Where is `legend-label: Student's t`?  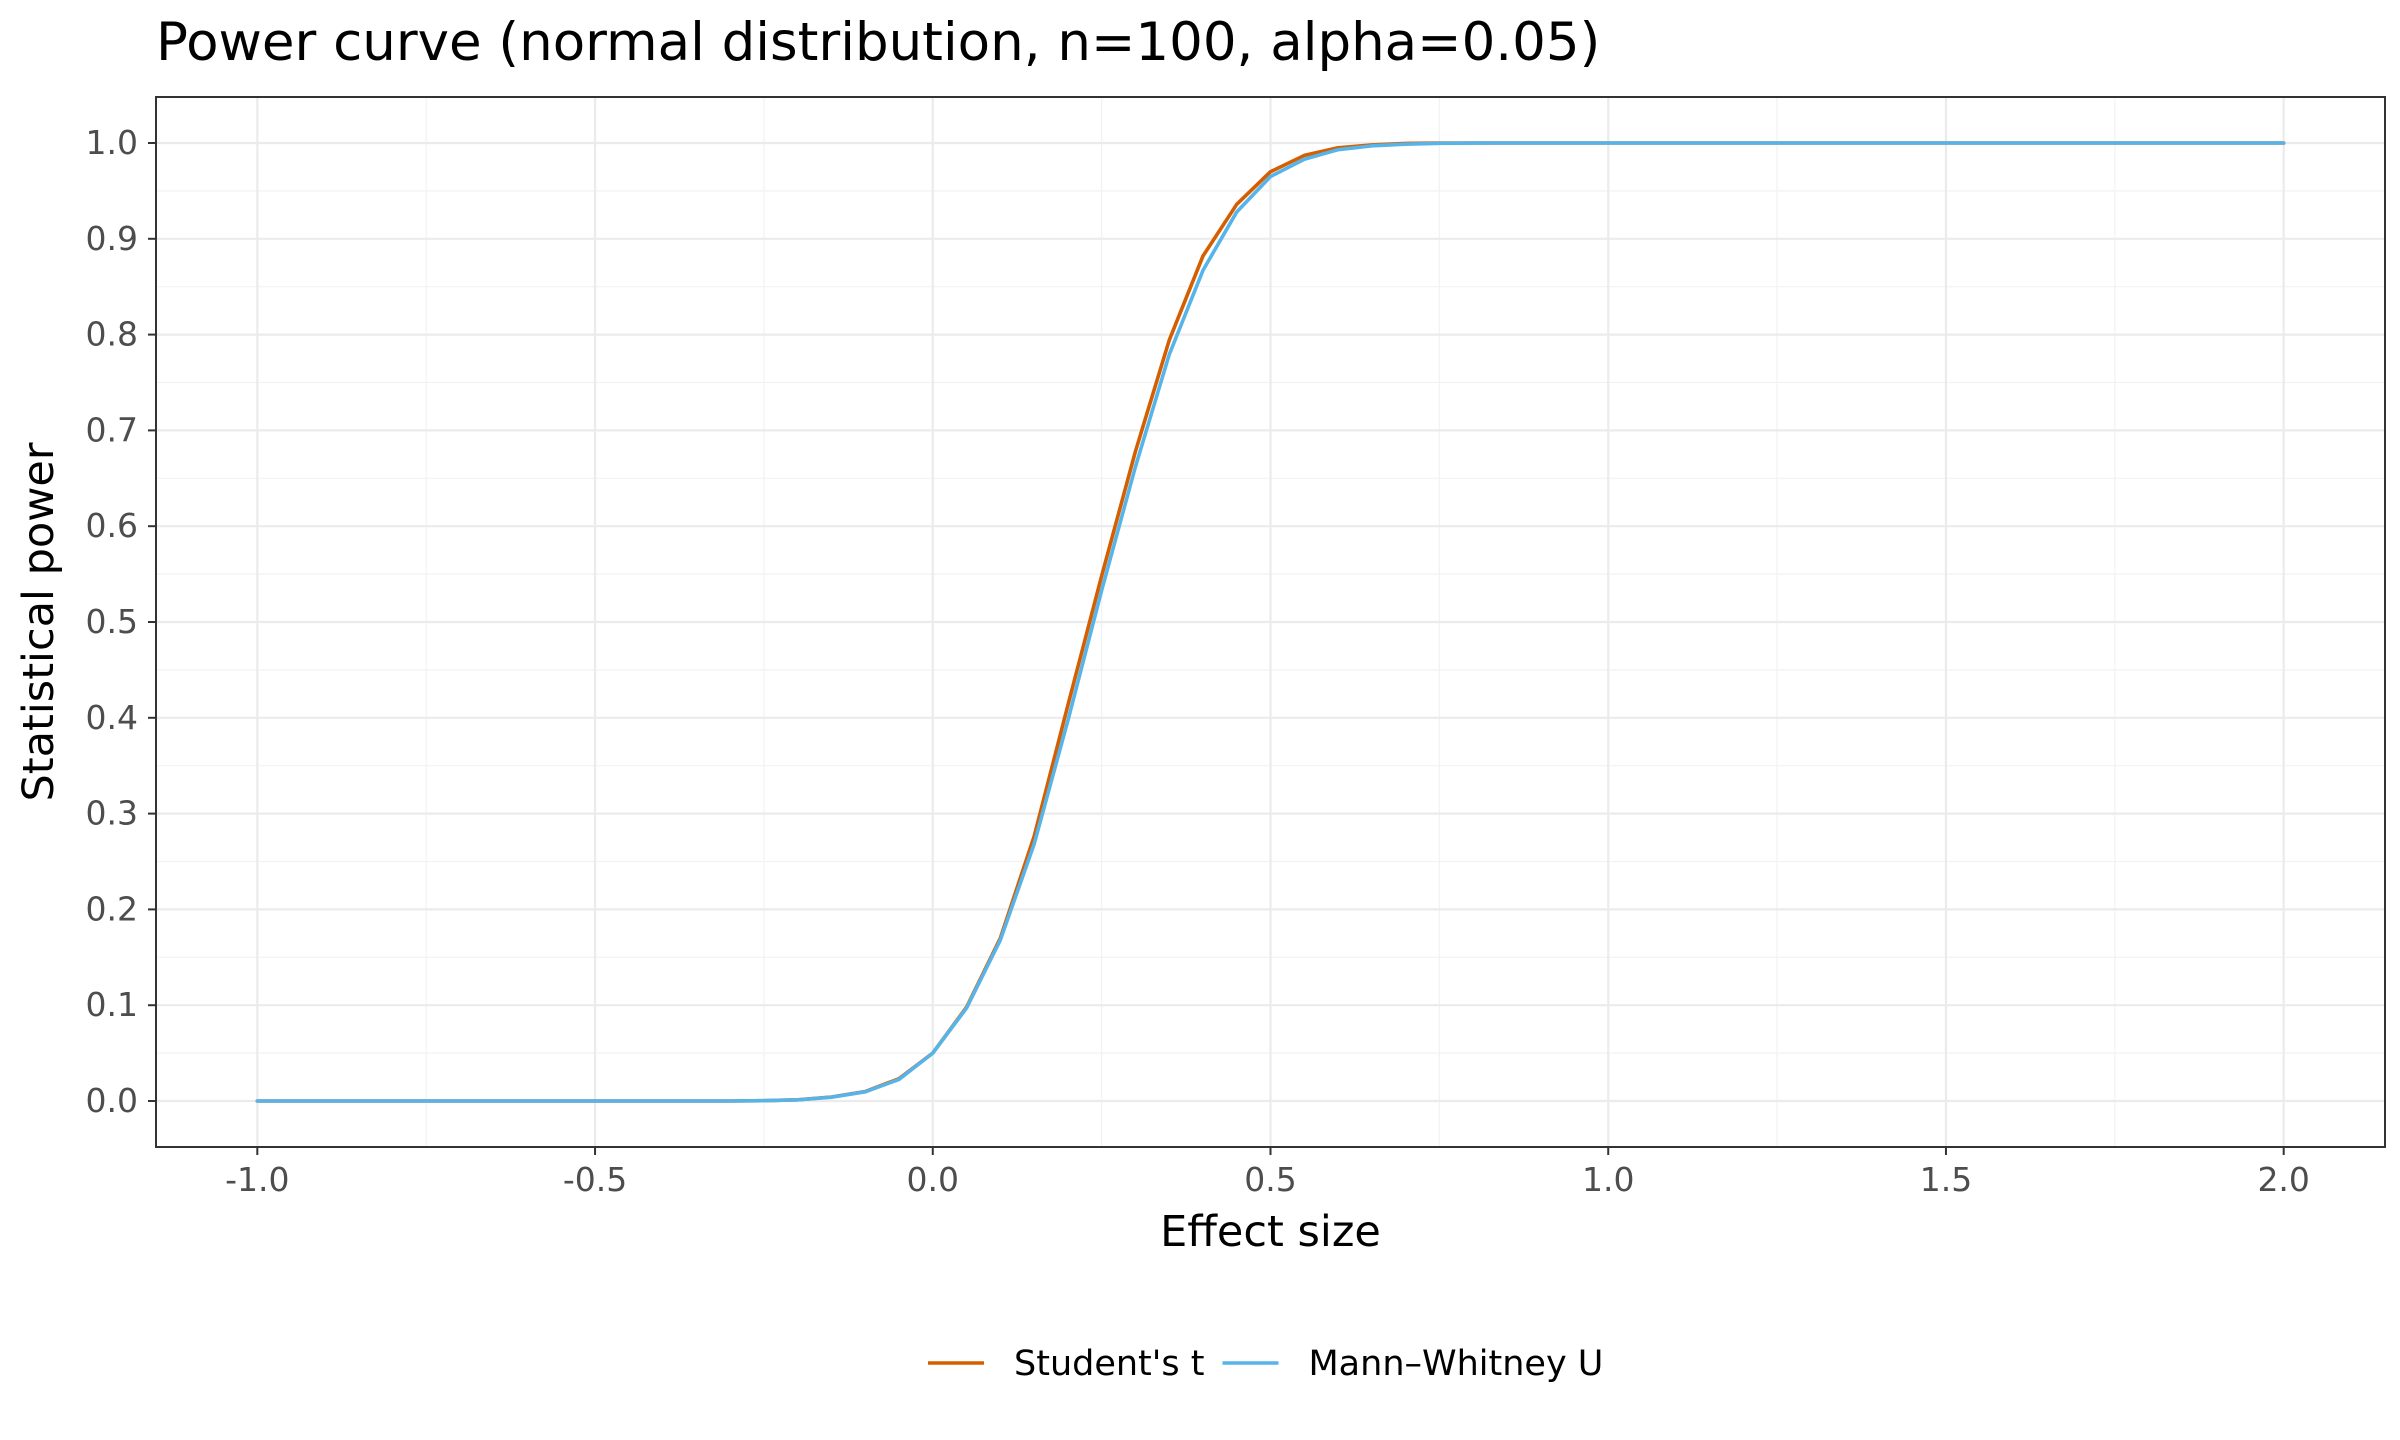
legend-label: Student's t is located at coordinates (1109, 1364).